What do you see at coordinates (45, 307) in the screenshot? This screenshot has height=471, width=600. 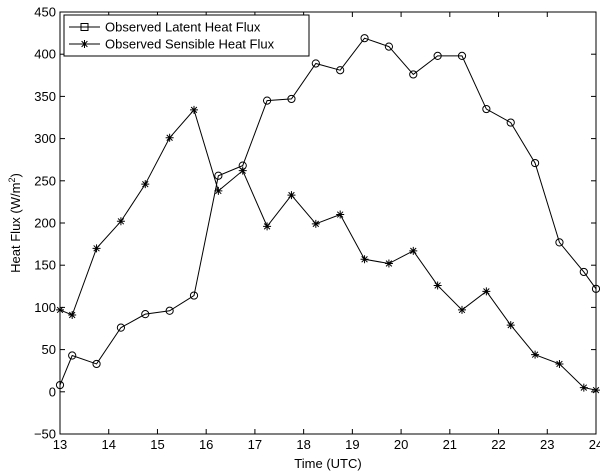 I see `y-tick-label: 100` at bounding box center [45, 307].